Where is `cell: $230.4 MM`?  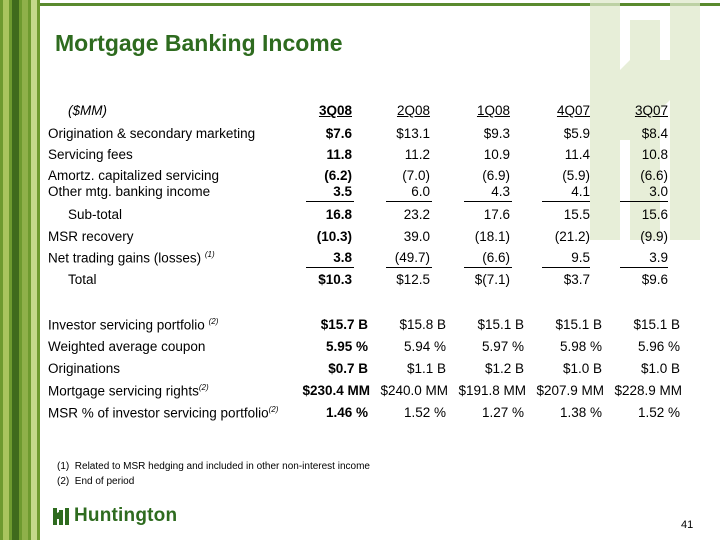
cell: $230.4 MM is located at coordinates (336, 390).